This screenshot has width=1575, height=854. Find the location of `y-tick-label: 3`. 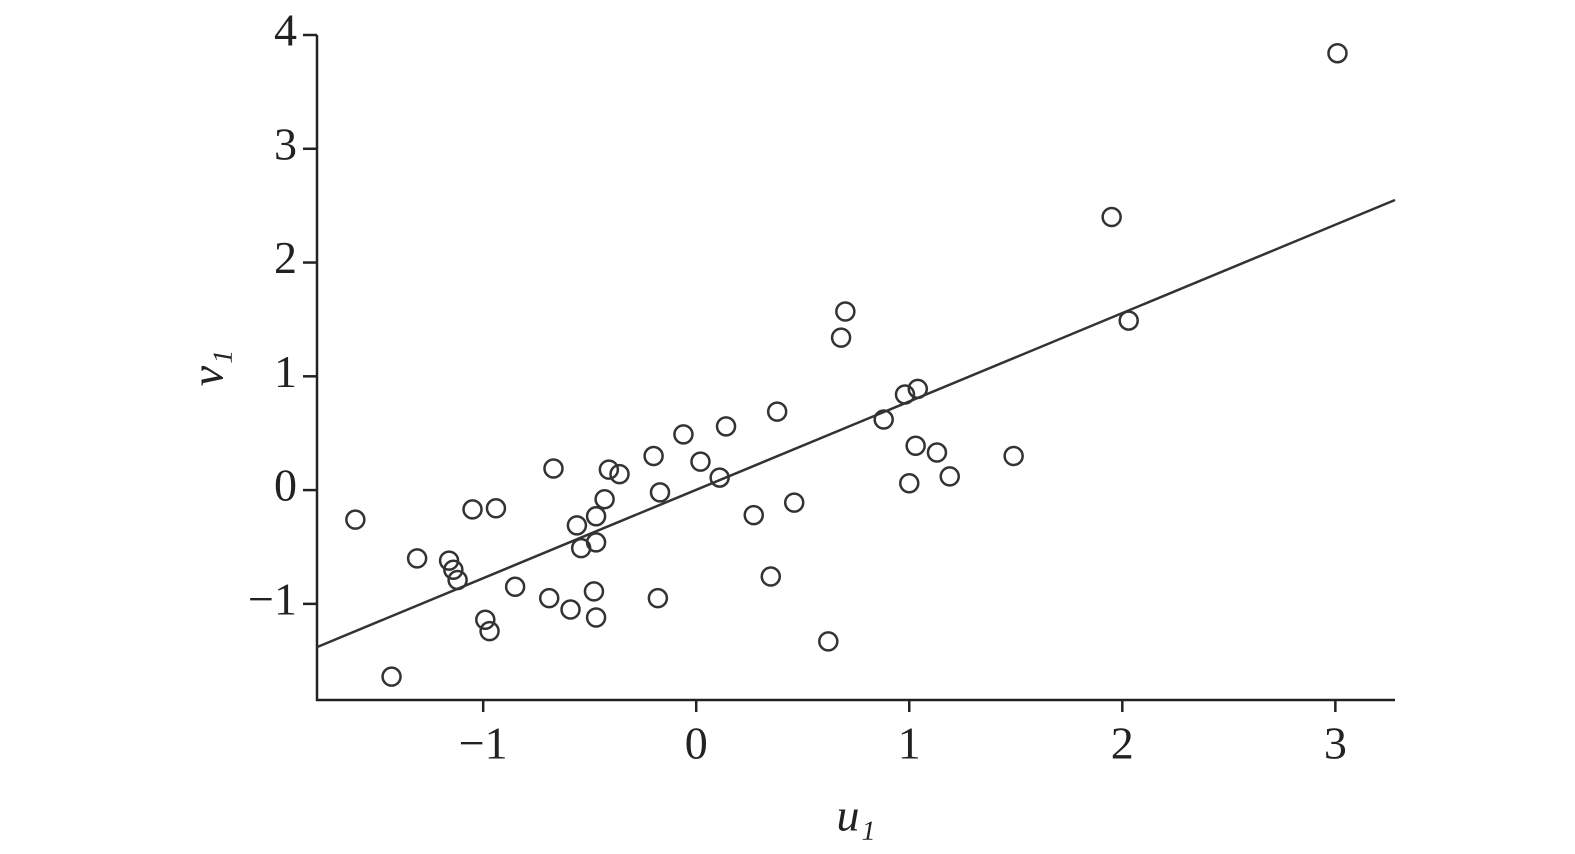

y-tick-label: 3 is located at coordinates (285, 143).